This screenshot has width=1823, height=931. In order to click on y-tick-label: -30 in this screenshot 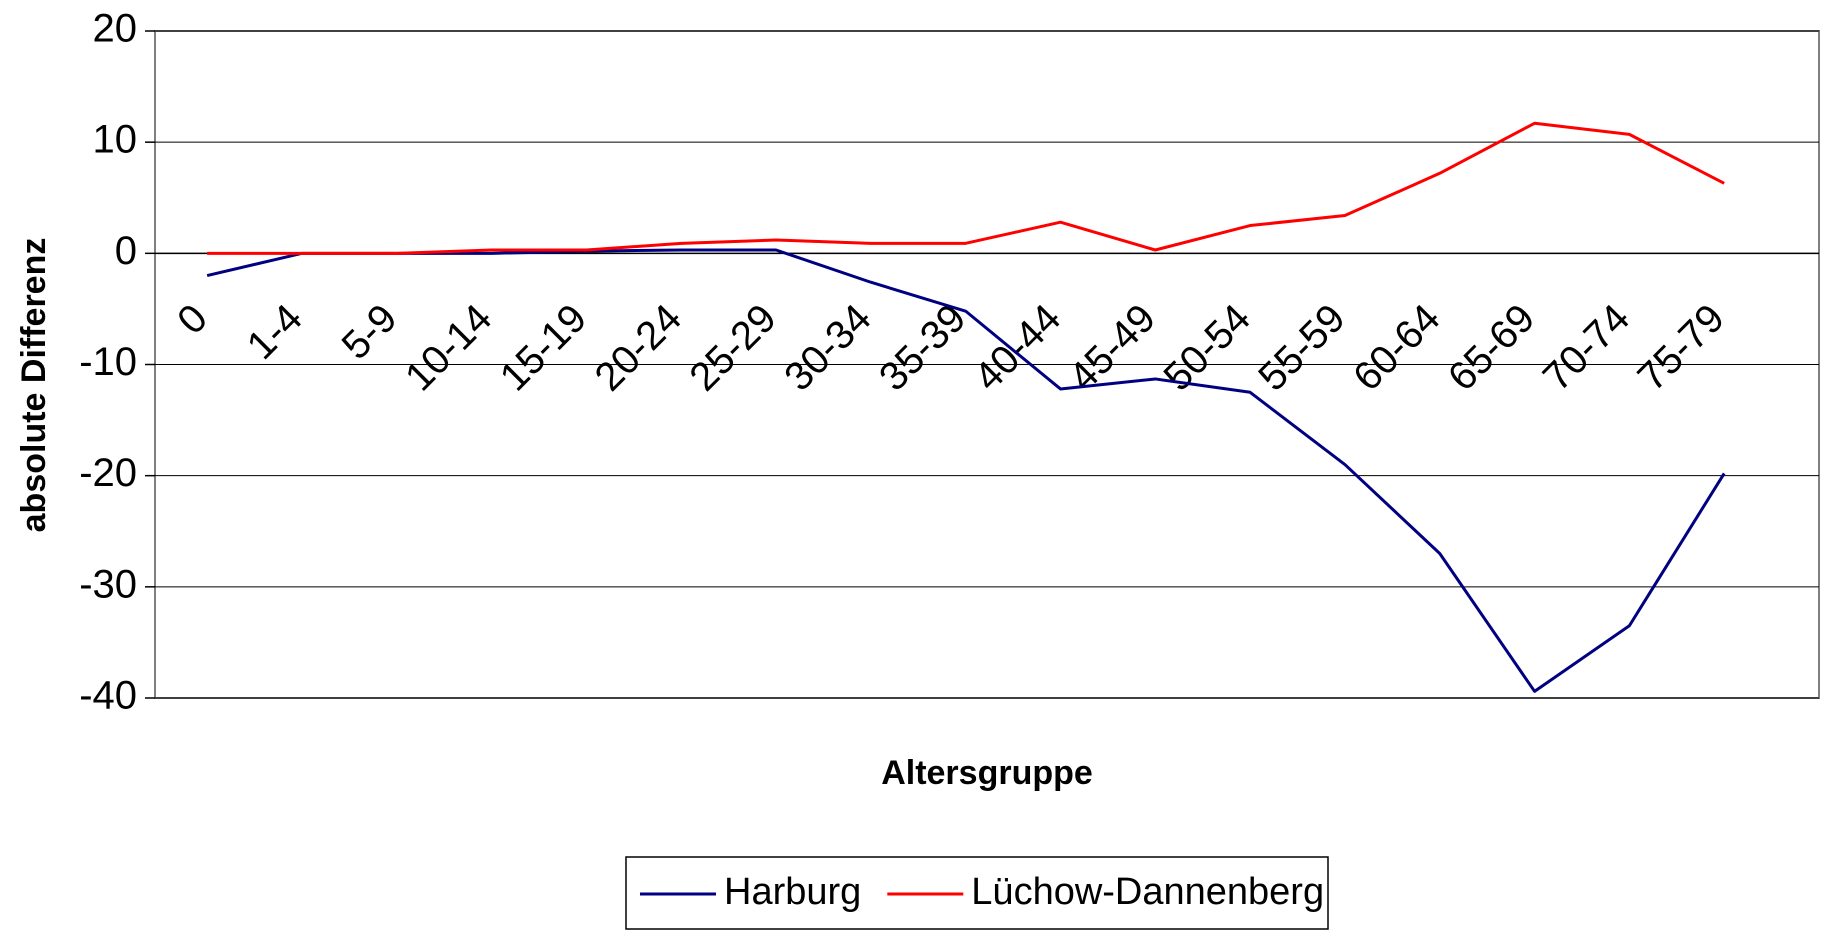, I will do `click(108, 584)`.